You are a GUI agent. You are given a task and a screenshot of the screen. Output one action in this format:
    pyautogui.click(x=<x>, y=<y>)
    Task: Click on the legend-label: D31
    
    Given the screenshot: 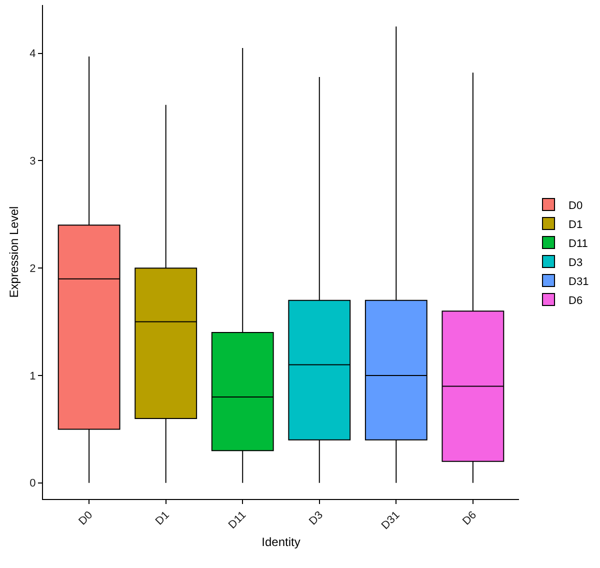 What is the action you would take?
    pyautogui.click(x=578, y=282)
    